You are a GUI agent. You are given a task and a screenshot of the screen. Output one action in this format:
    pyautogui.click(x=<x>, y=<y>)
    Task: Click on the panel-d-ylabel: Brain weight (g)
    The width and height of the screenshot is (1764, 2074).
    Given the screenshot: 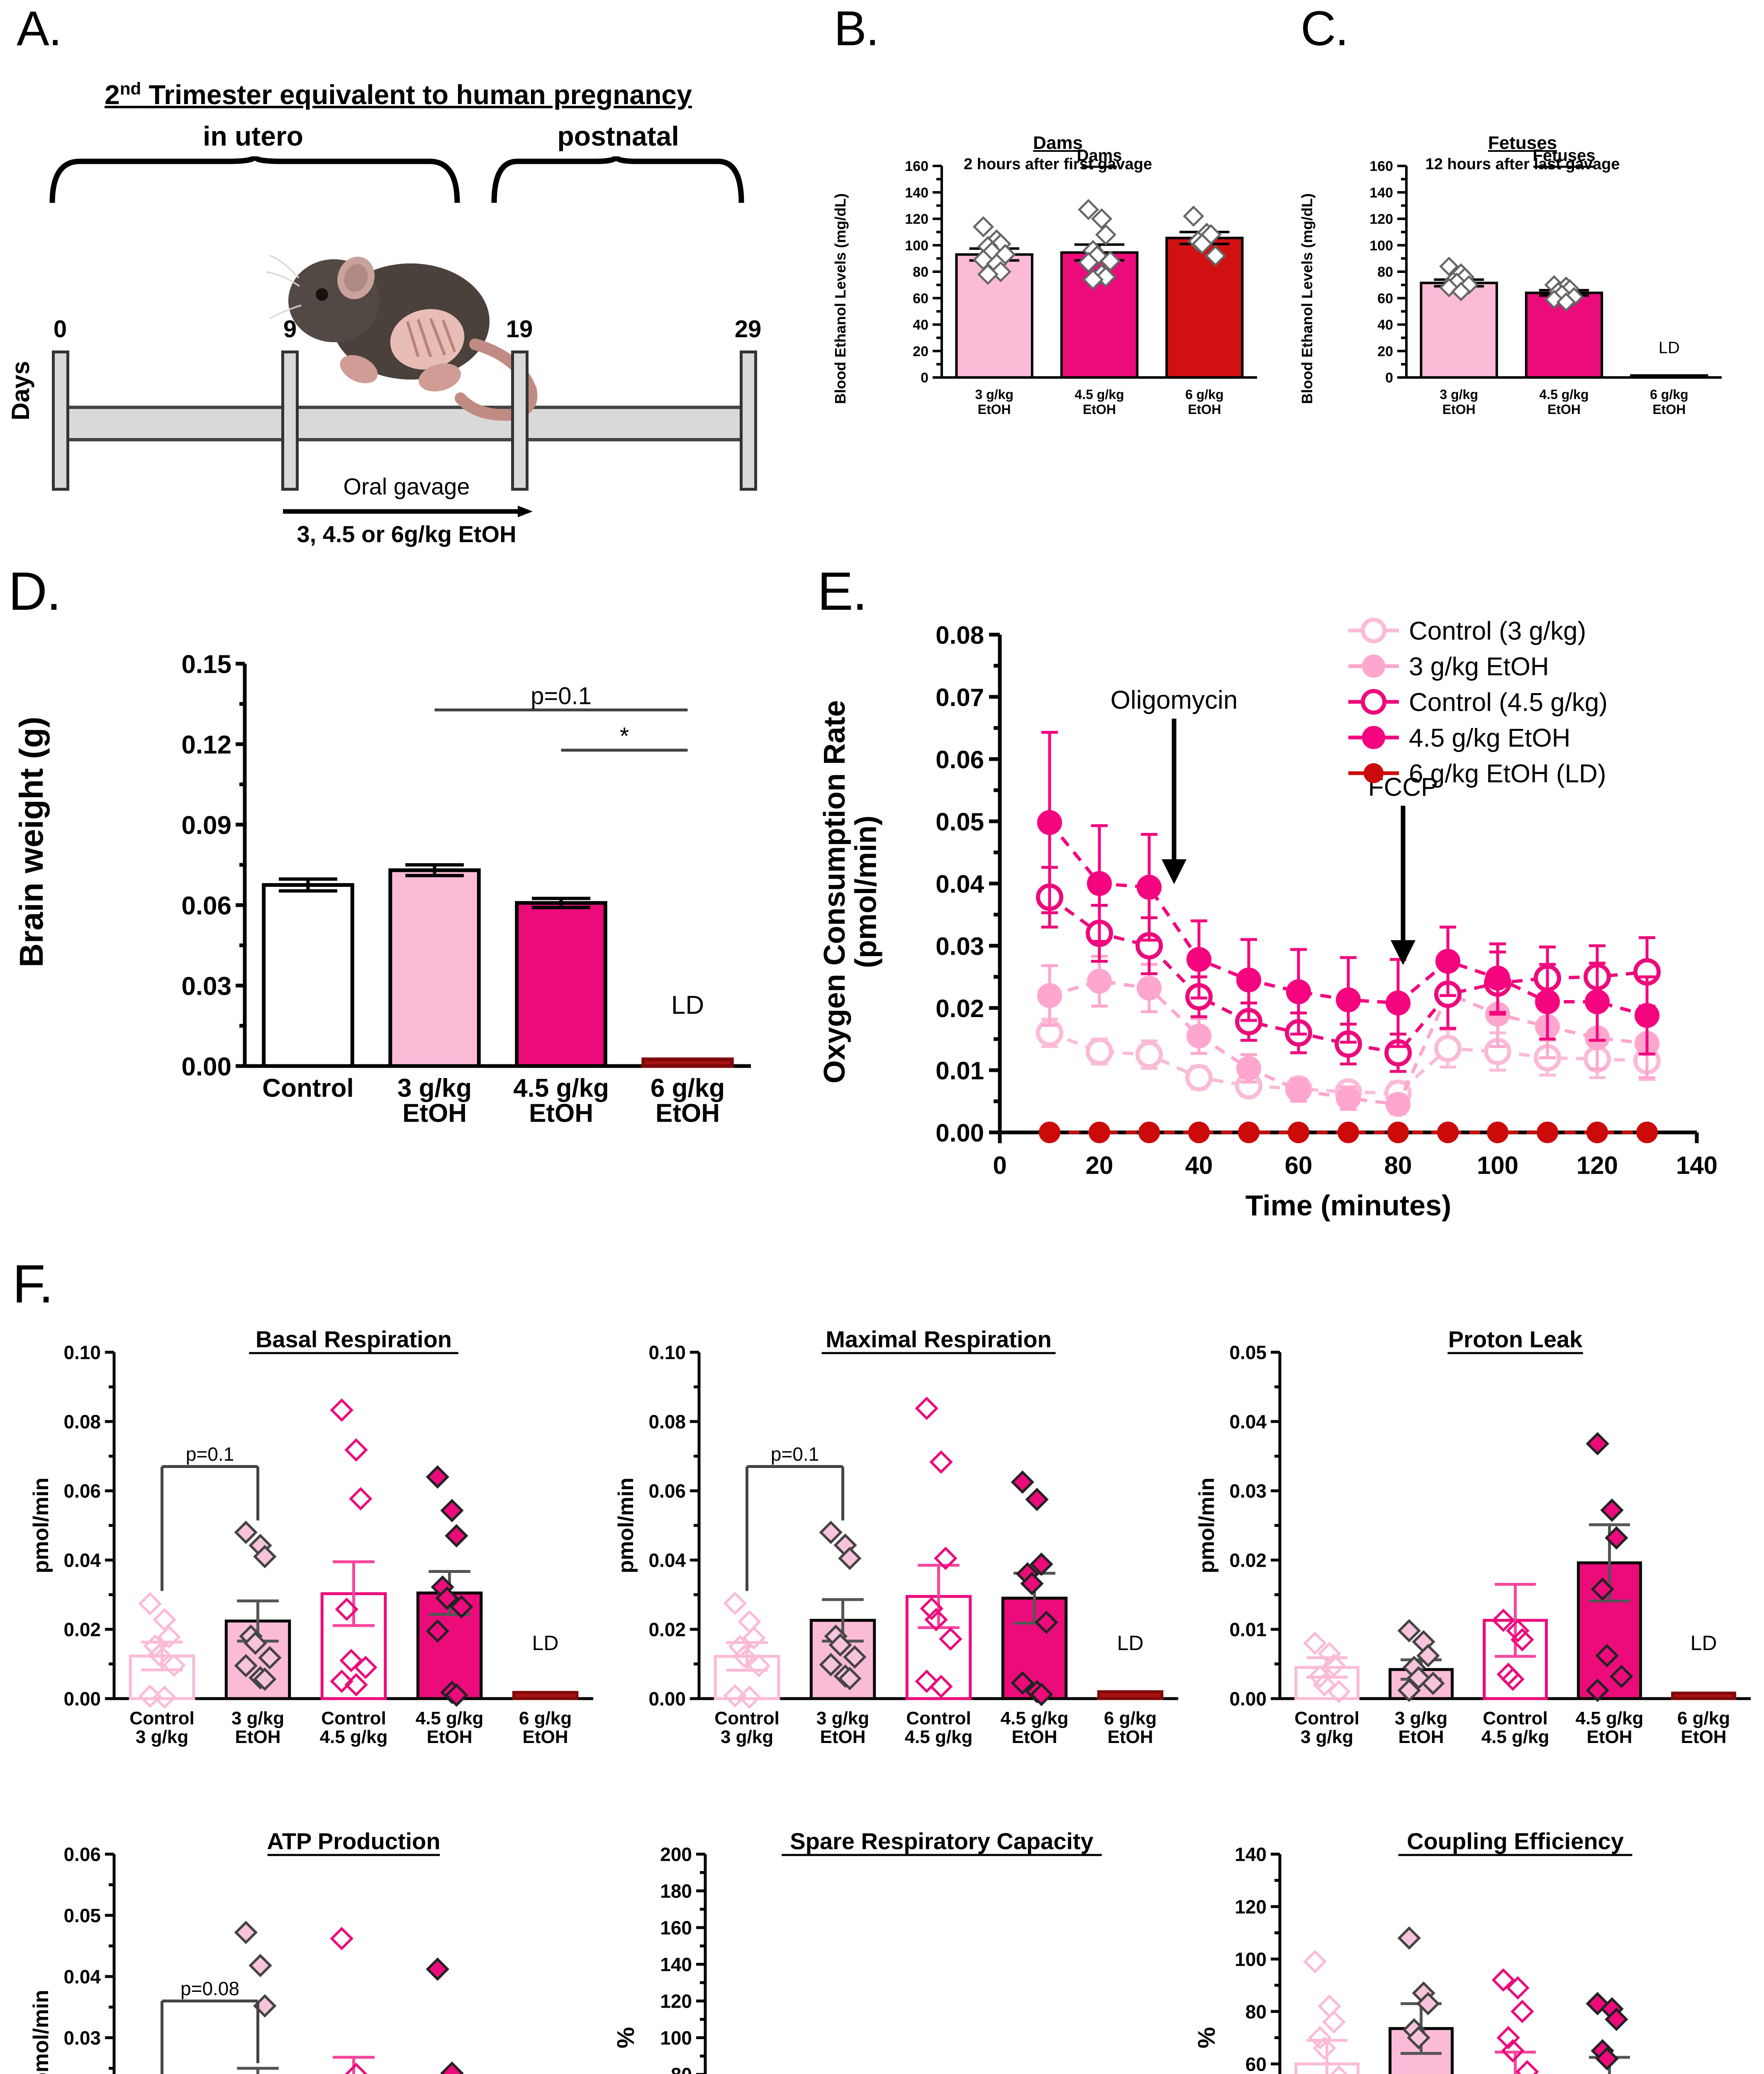 What is the action you would take?
    pyautogui.click(x=31, y=842)
    